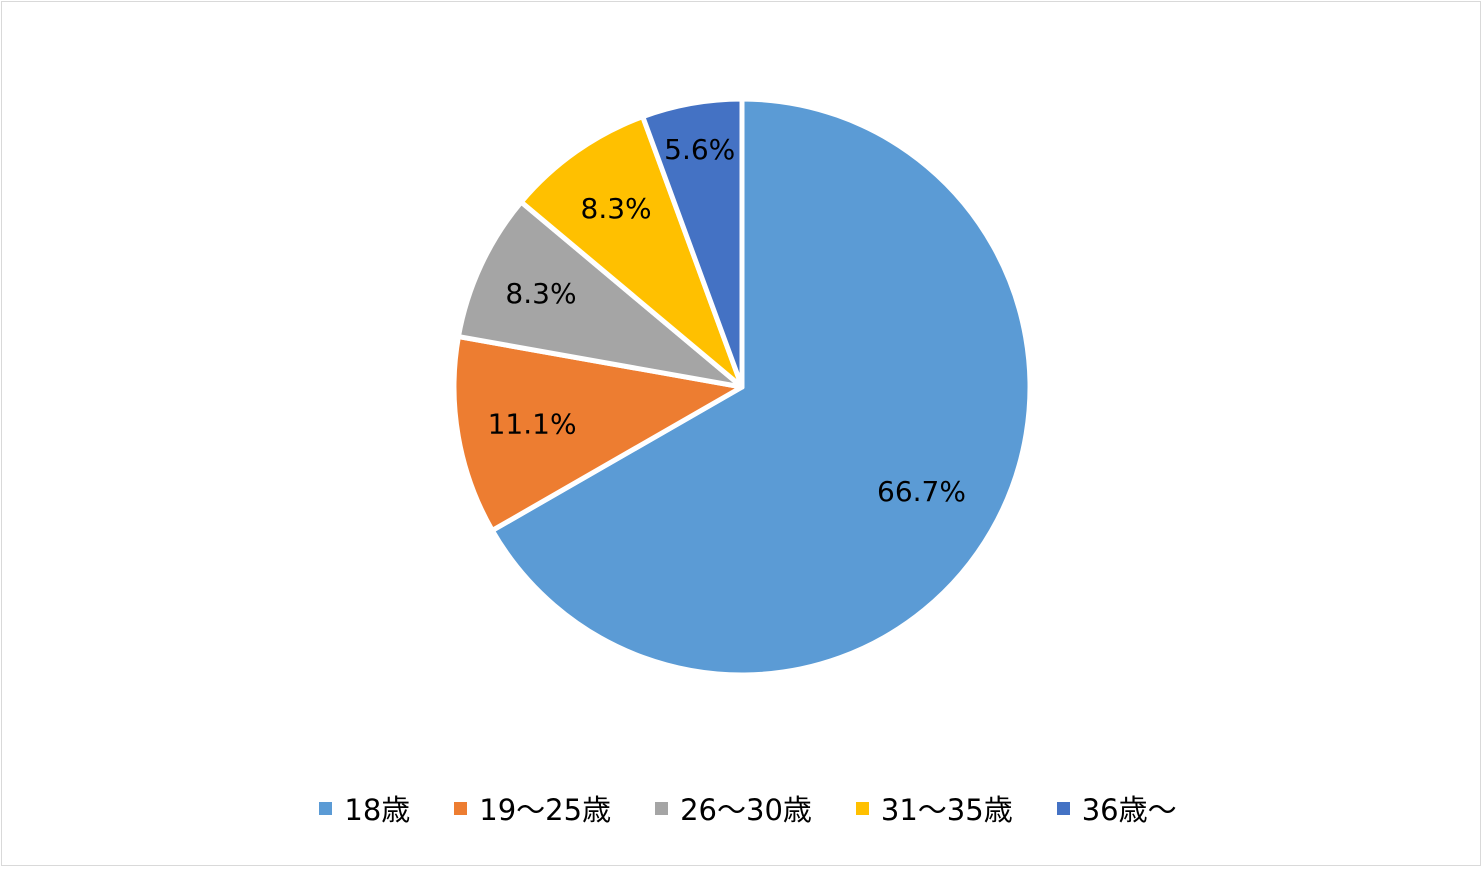  I want to click on data-label-2: 11.1%, so click(532, 424).